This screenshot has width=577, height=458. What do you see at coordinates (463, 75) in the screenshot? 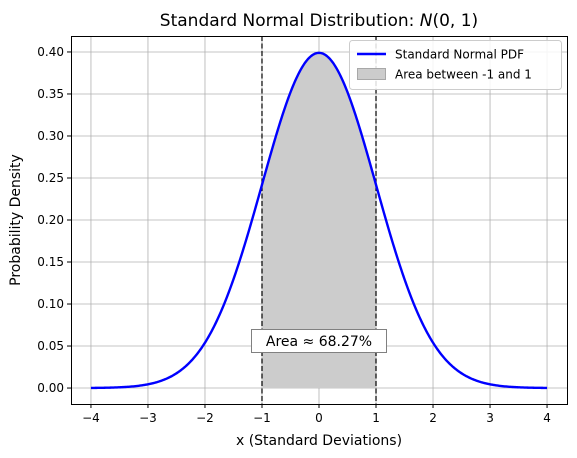
I see `legend-label-area: Area between -1 and 1` at bounding box center [463, 75].